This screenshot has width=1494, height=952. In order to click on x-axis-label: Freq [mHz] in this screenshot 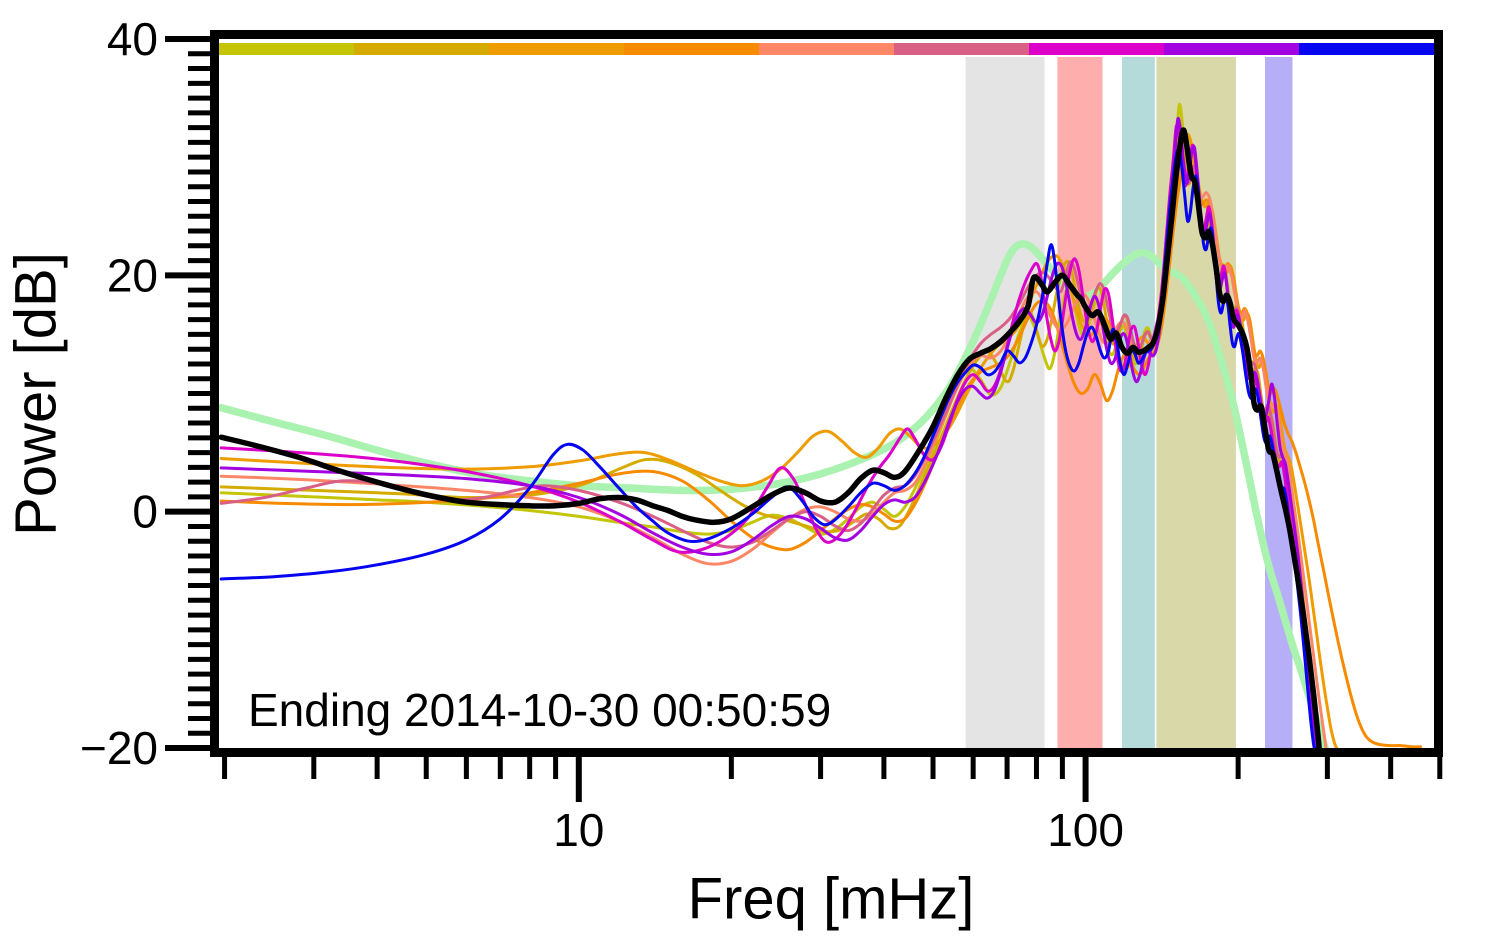, I will do `click(831, 899)`.